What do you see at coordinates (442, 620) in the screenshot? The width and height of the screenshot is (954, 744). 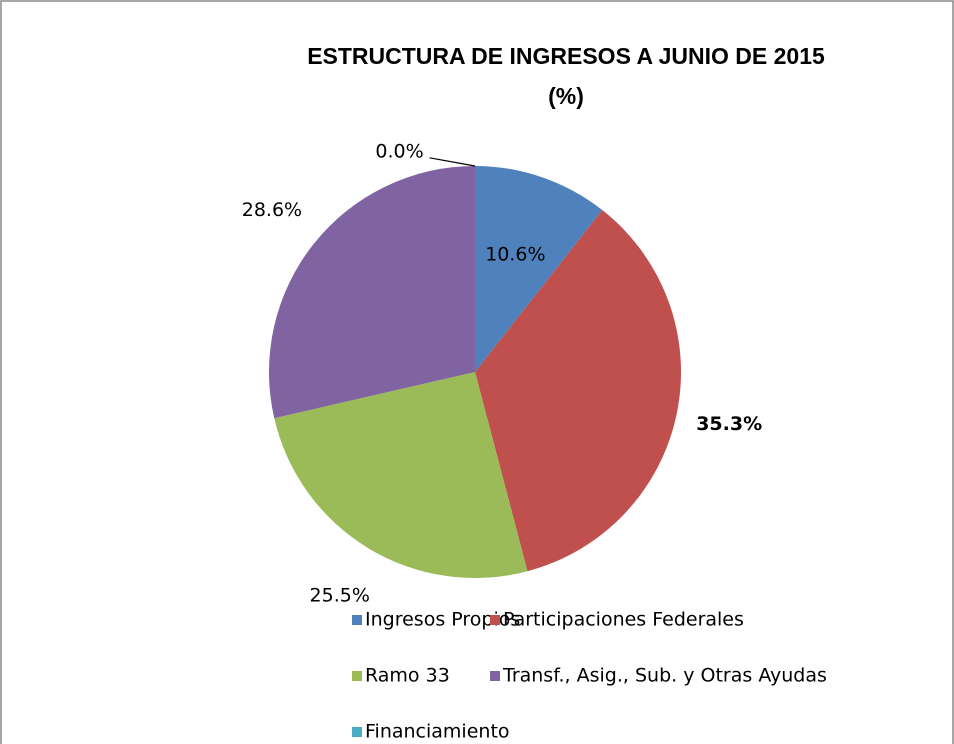 I see `legend-label: Ingresos Propios` at bounding box center [442, 620].